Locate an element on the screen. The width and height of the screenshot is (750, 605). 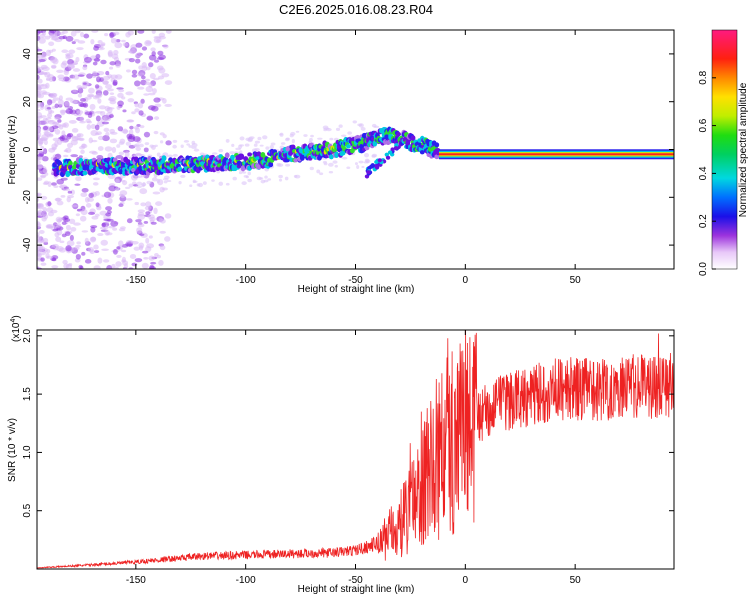
snr-x-label: Height of straight line (km) is located at coordinates (356, 589).